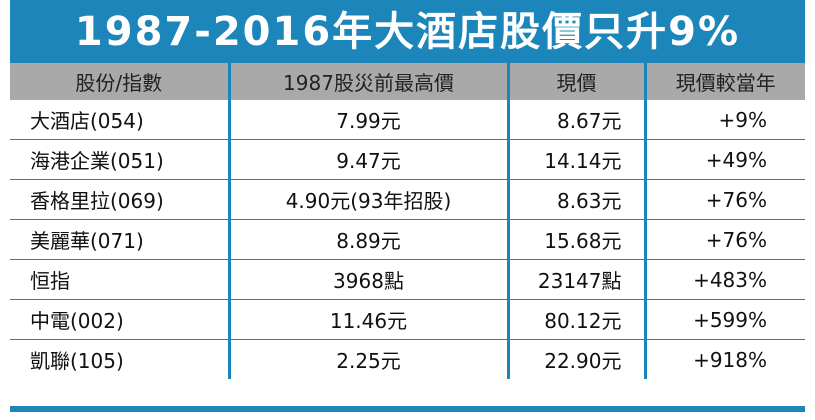  I want to click on cell-current-price: 23147點, so click(575, 279).